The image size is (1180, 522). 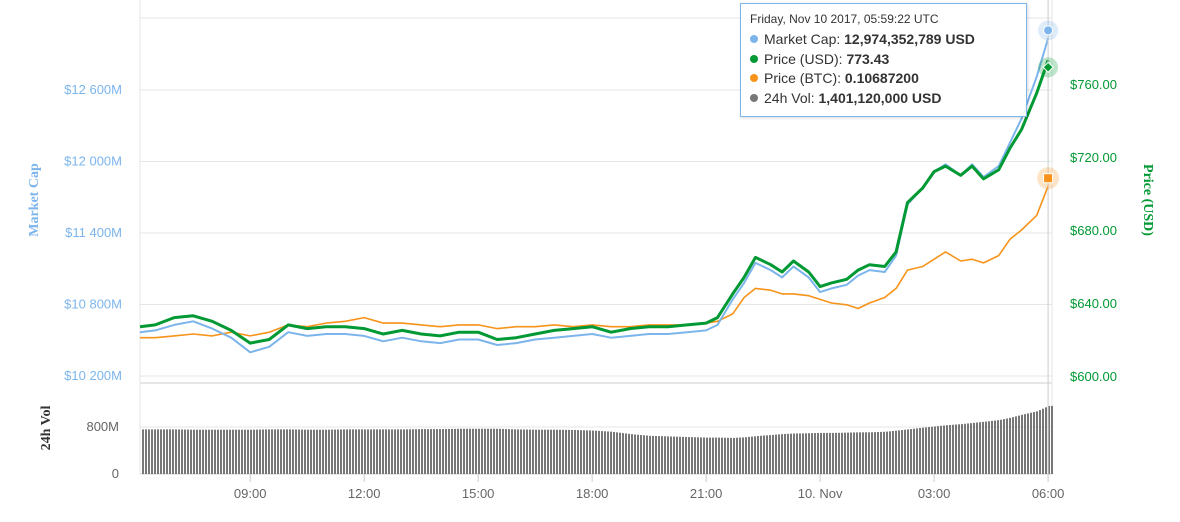 I want to click on tooltip-label: Price (BTC):, so click(x=802, y=78).